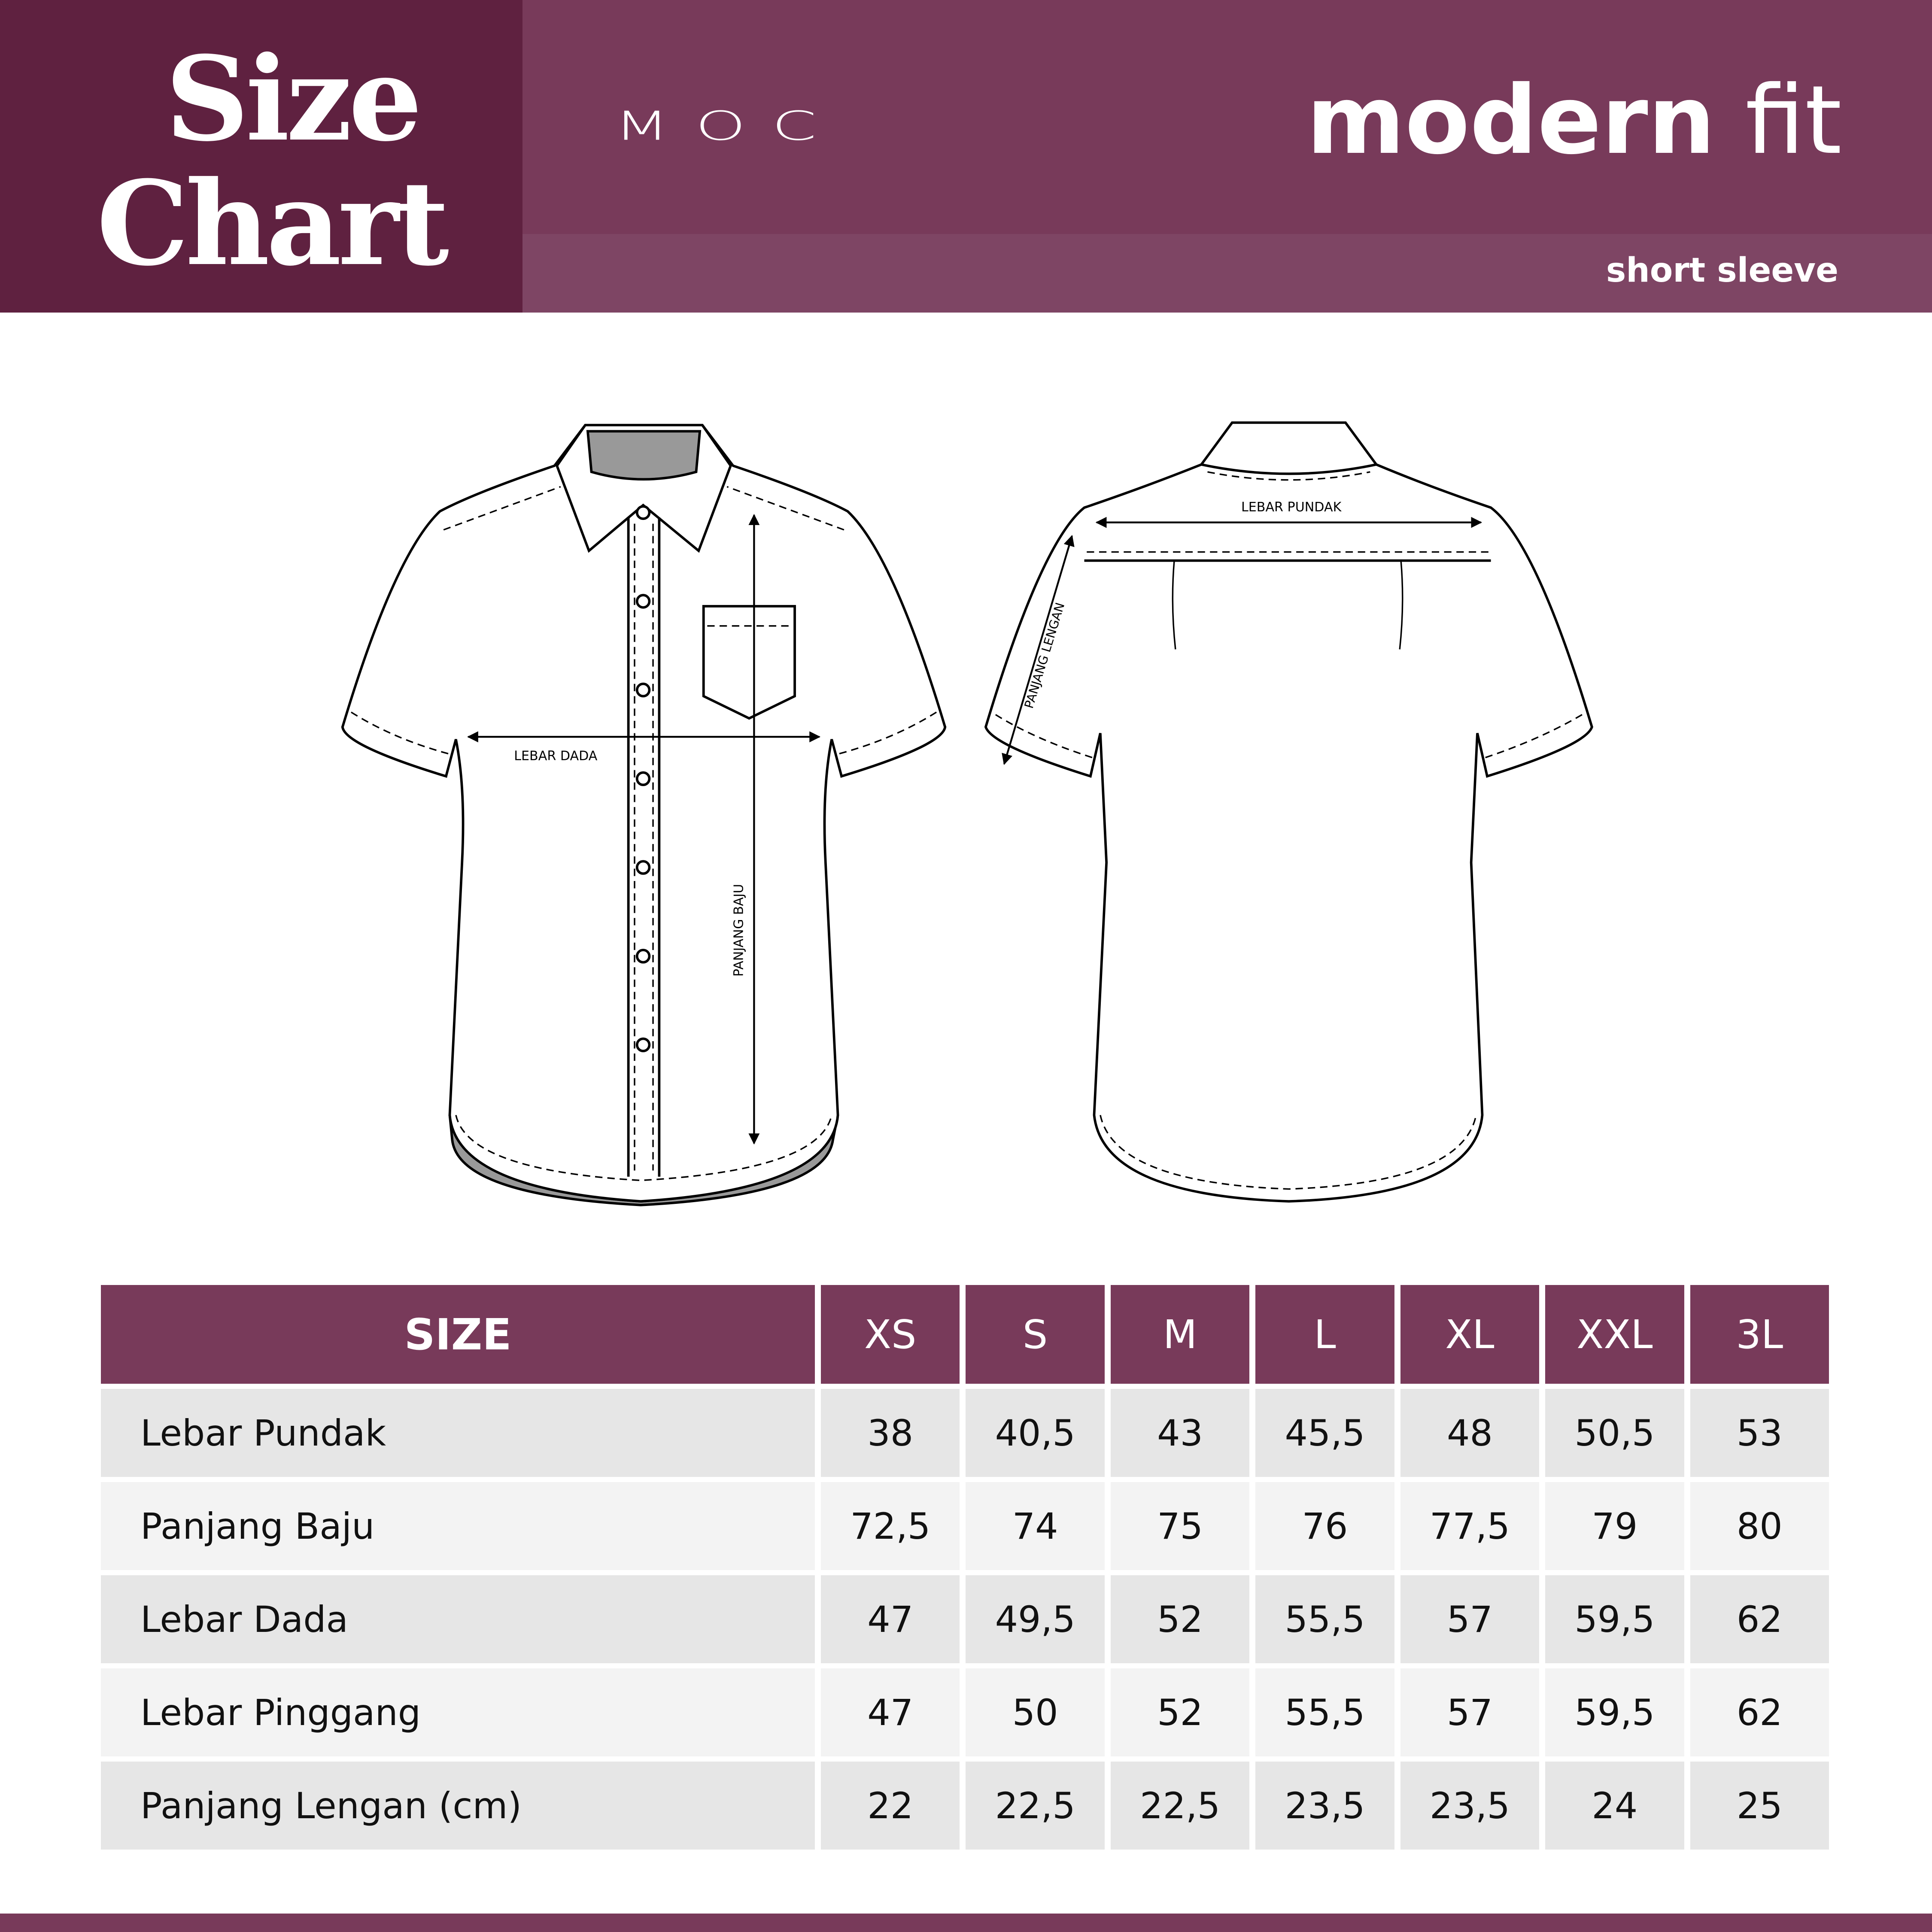 Image resolution: width=1932 pixels, height=1932 pixels. What do you see at coordinates (273, 223) in the screenshot?
I see `title-chart: Chart` at bounding box center [273, 223].